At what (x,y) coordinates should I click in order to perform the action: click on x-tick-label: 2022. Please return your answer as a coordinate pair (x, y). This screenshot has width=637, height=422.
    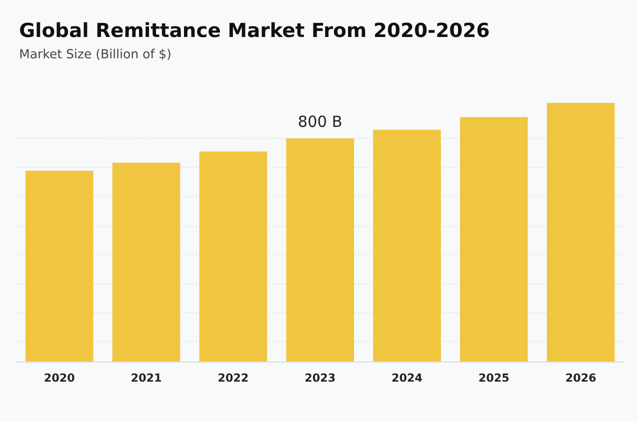
    Looking at the image, I should click on (233, 377).